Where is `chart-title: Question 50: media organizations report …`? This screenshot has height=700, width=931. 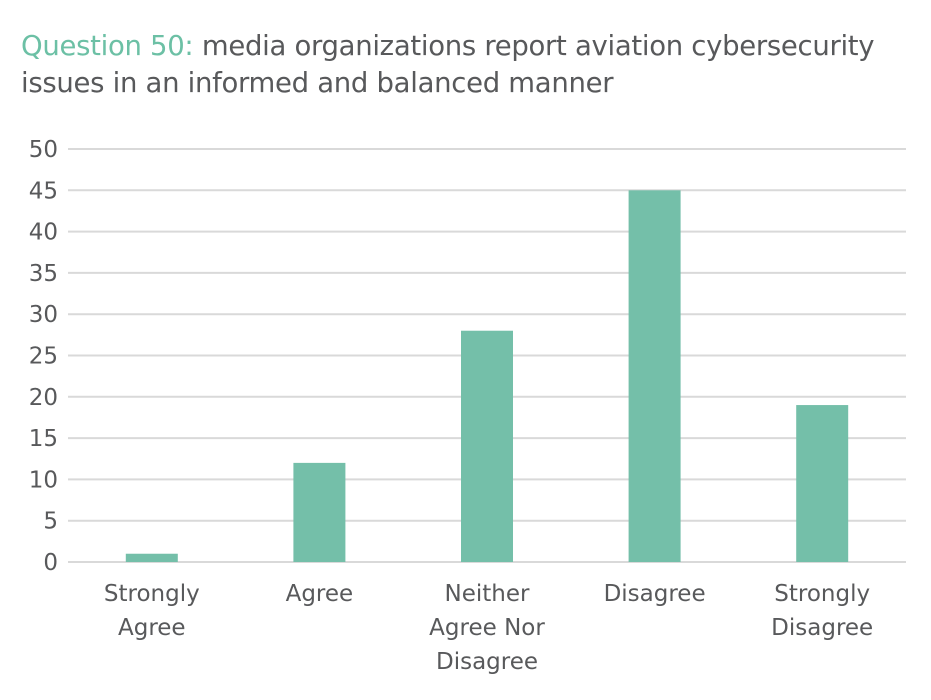 chart-title: Question 50: media organizations report … is located at coordinates (471, 65).